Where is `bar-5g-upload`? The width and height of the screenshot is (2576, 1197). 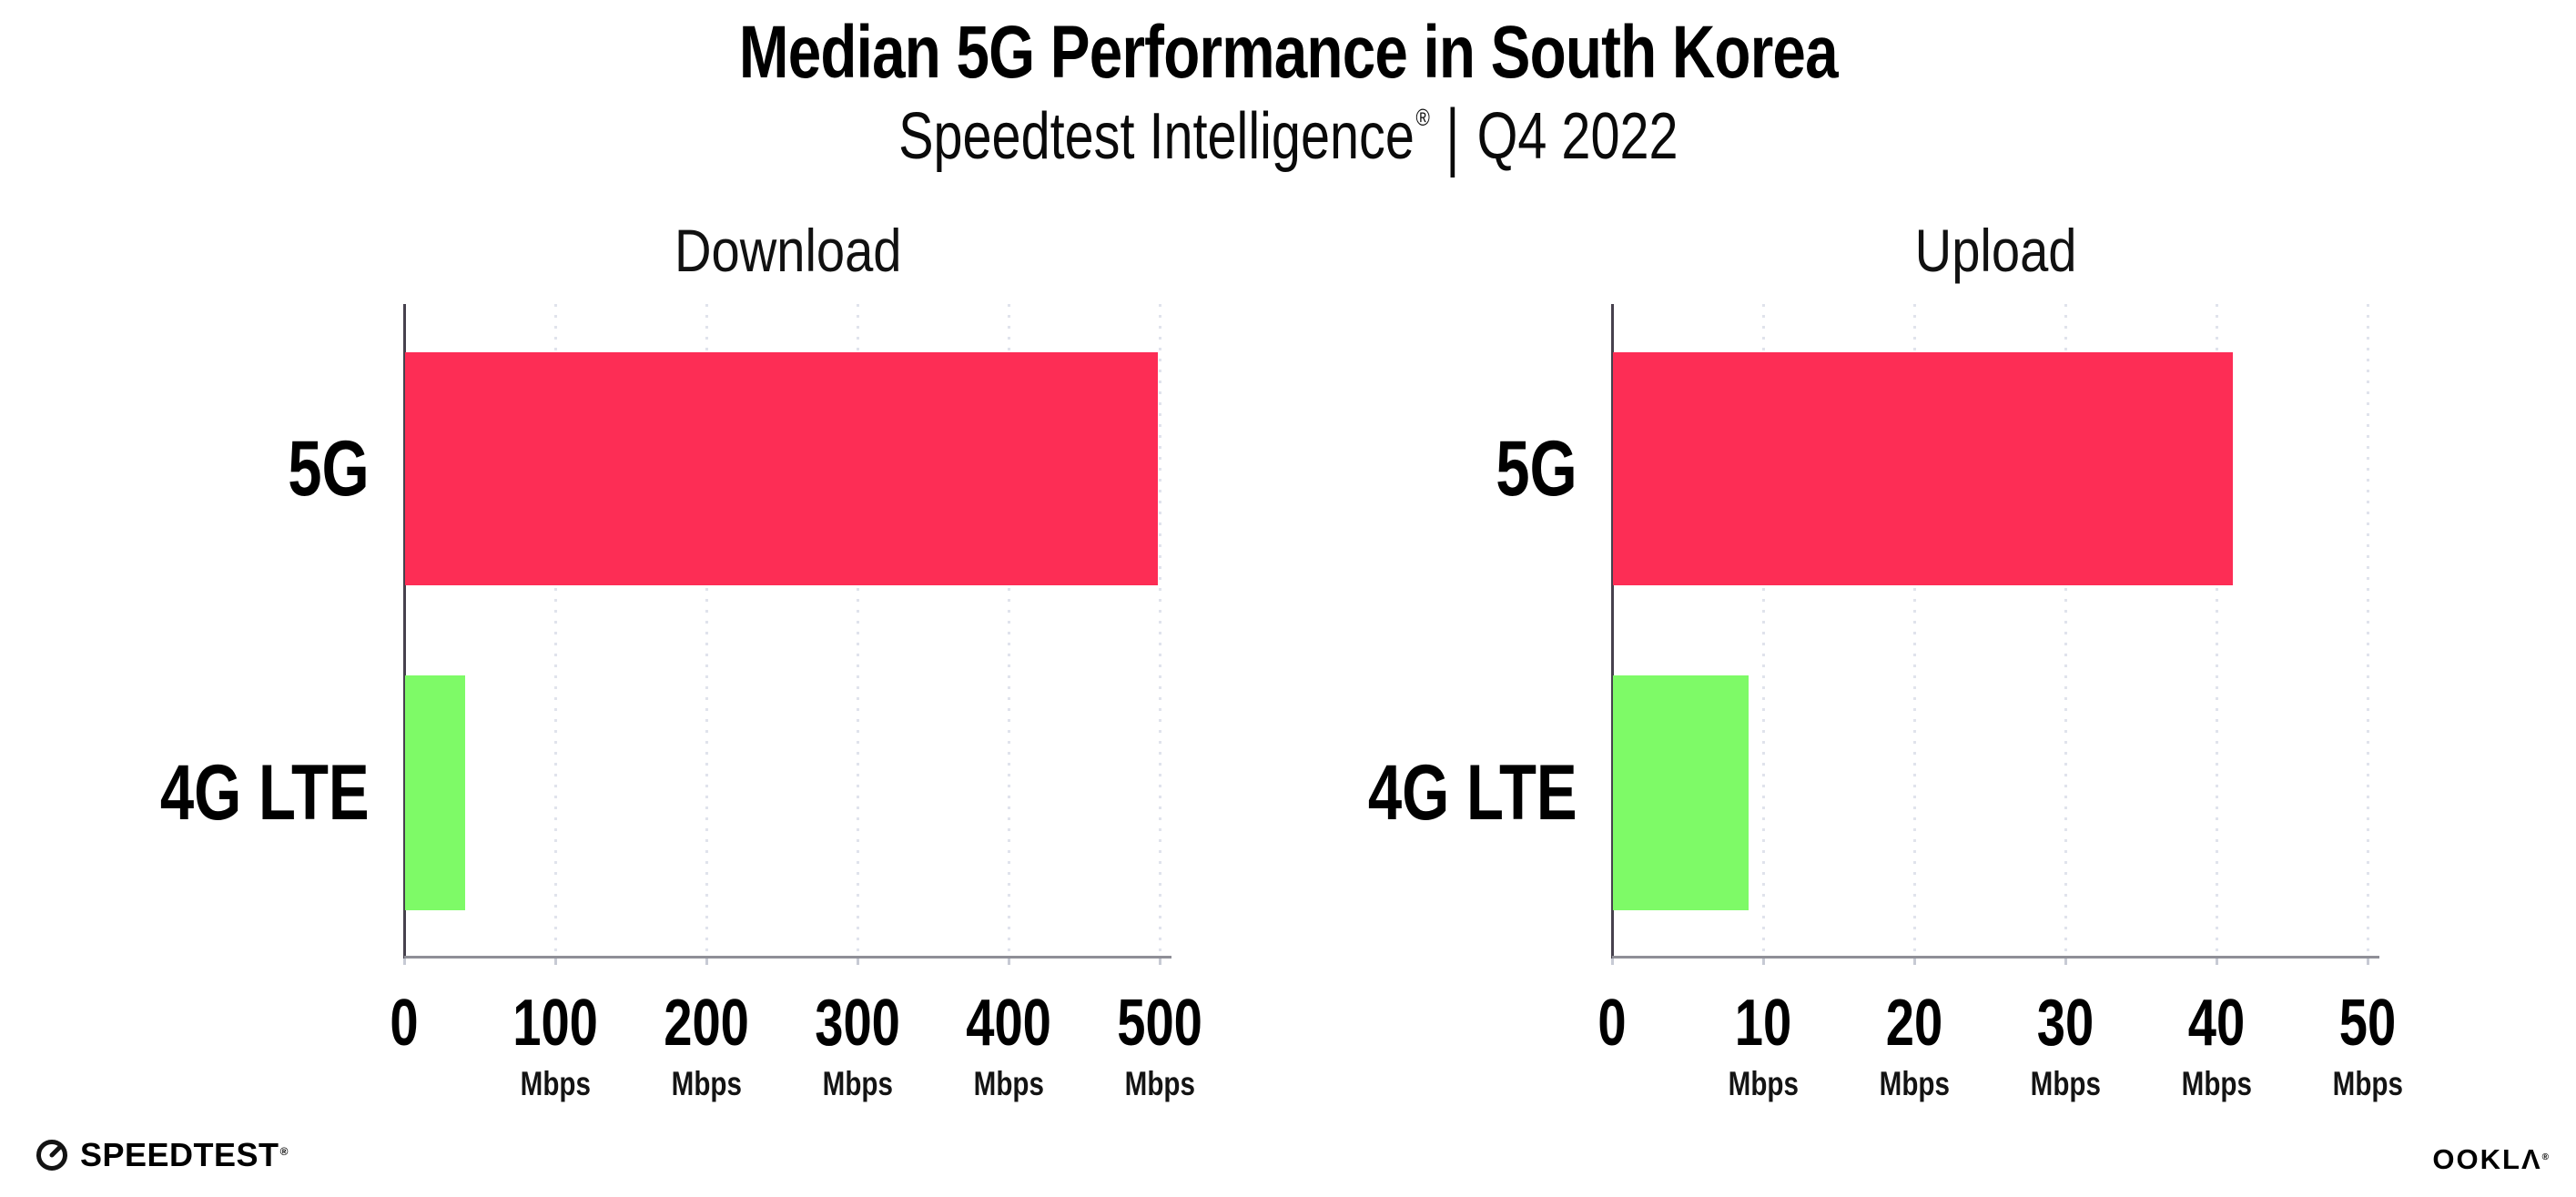 bar-5g-upload is located at coordinates (1923, 469).